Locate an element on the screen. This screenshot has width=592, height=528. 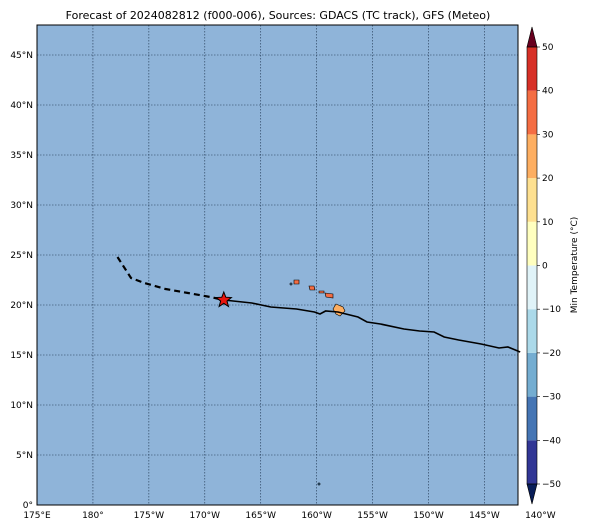
colorbar-tick-label: −50 is located at coordinates (551, 485).